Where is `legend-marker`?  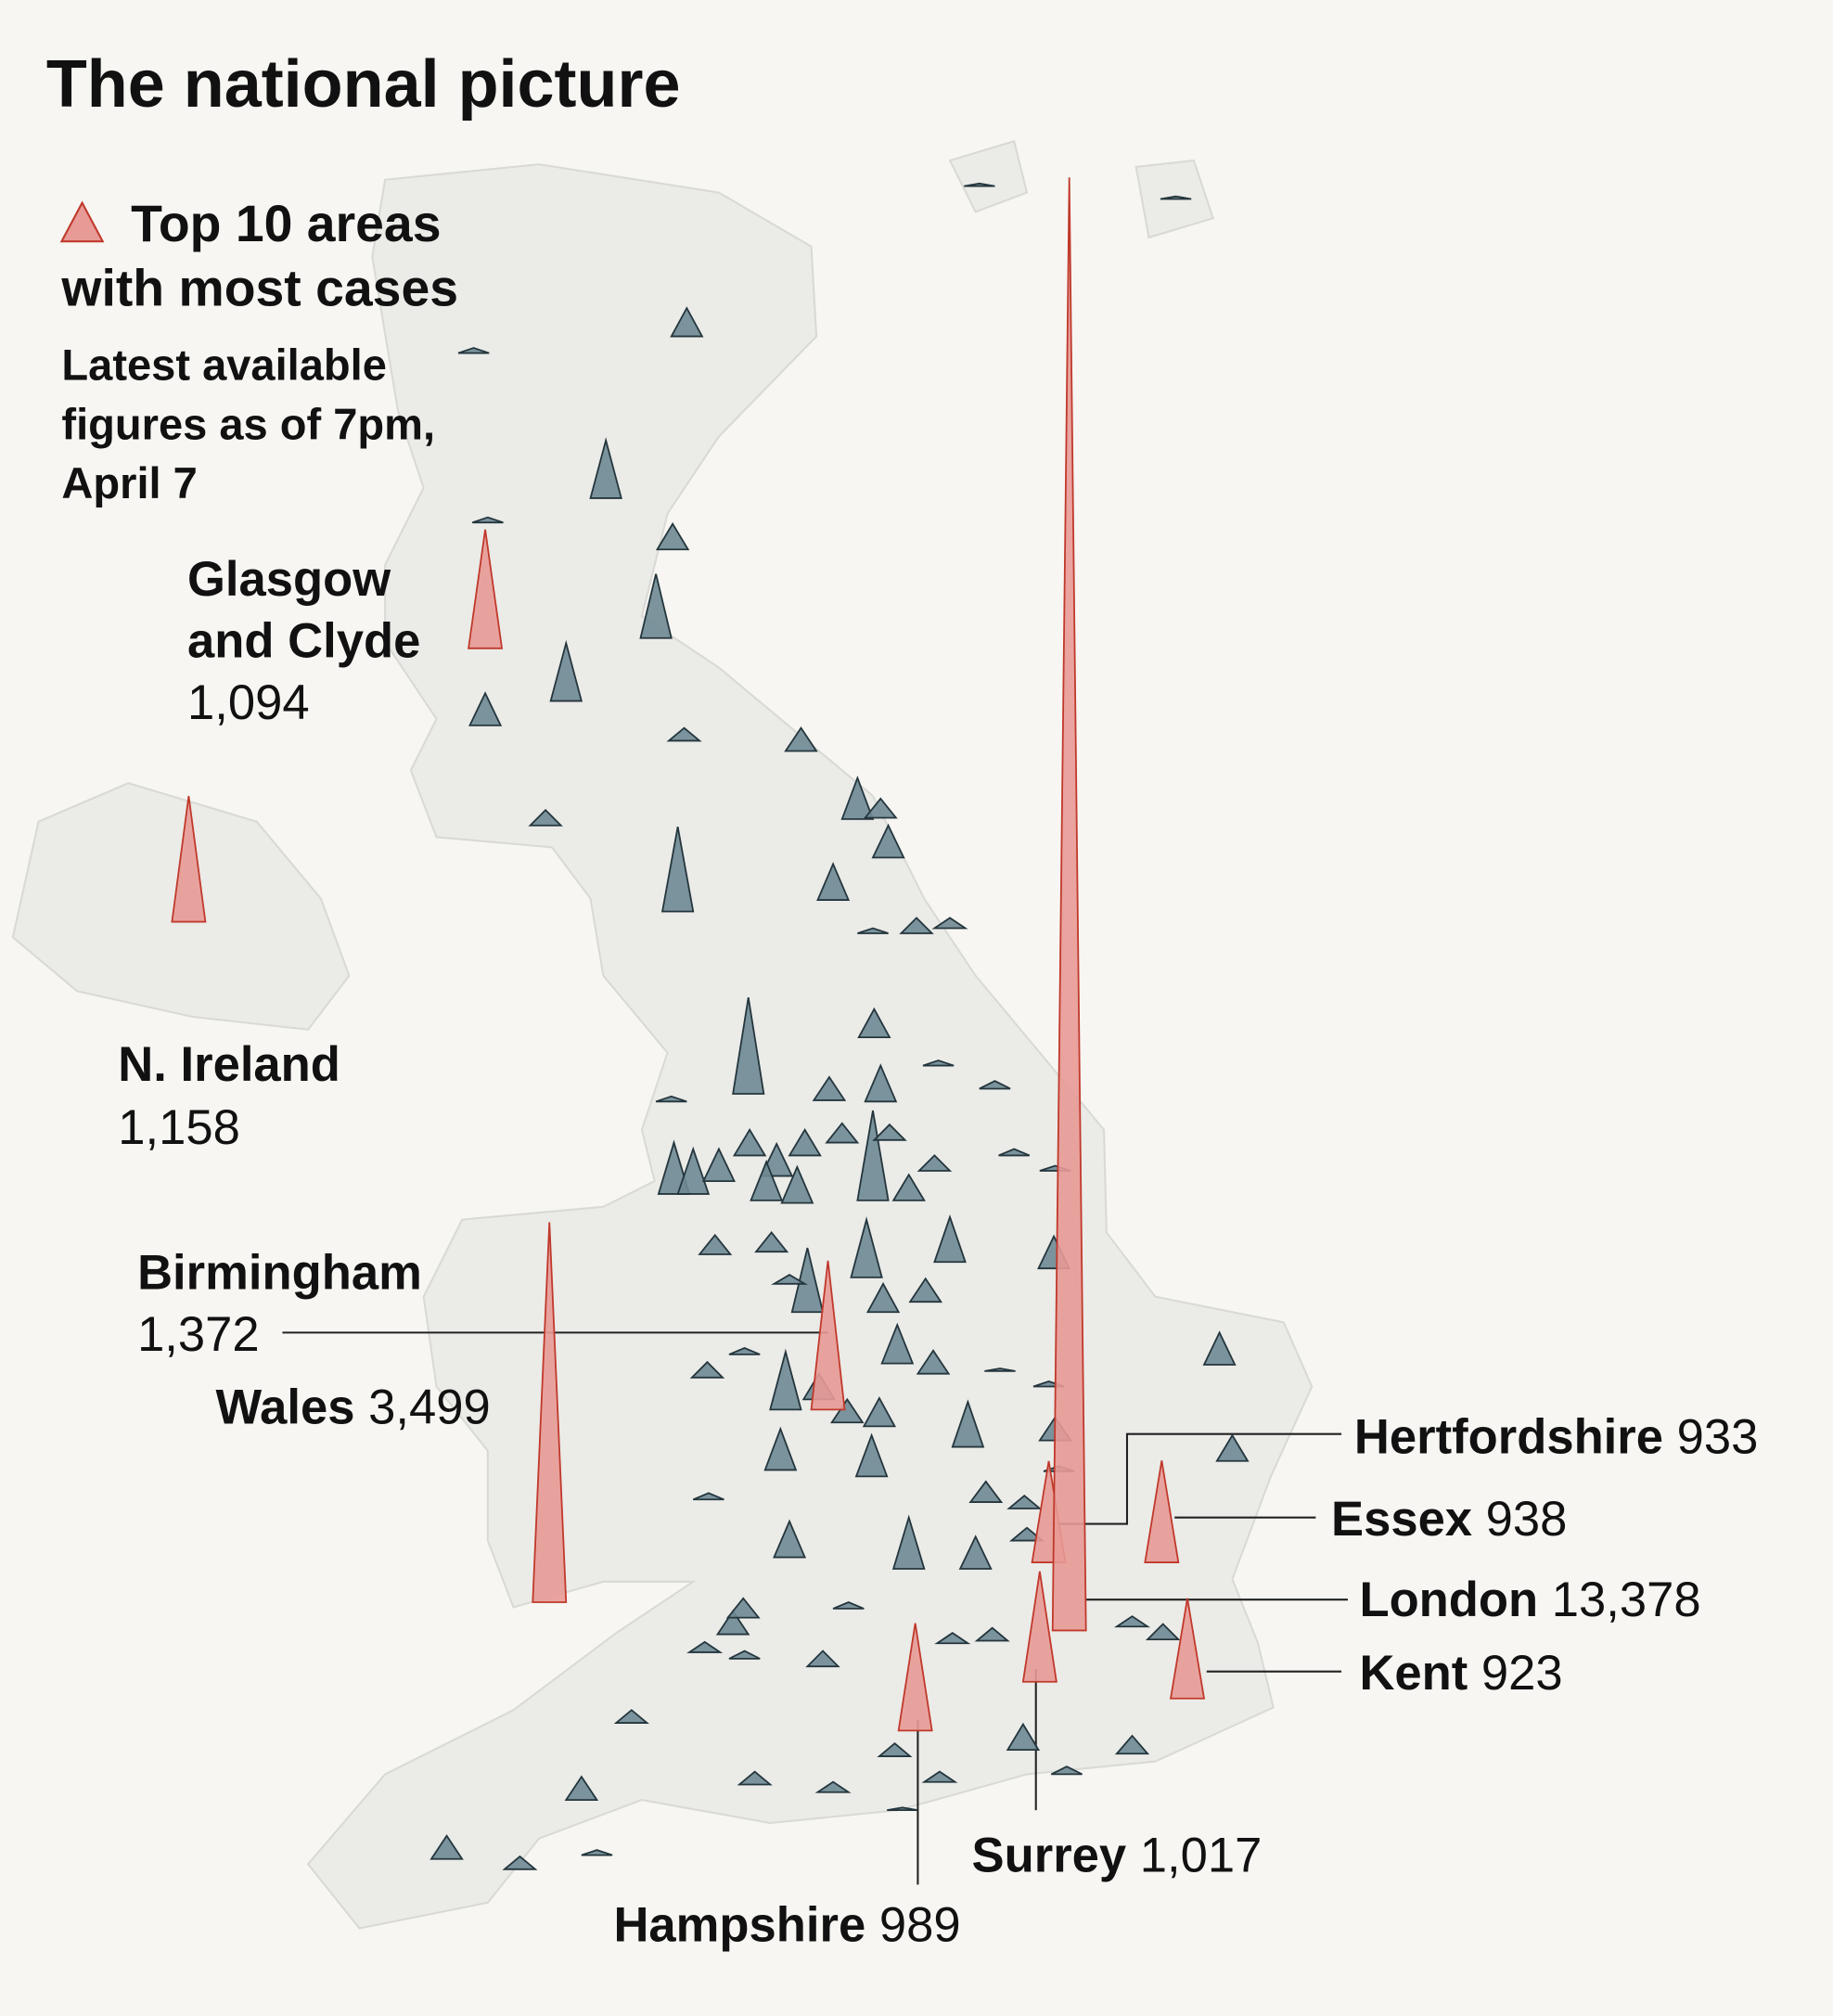 legend-marker is located at coordinates (82, 221).